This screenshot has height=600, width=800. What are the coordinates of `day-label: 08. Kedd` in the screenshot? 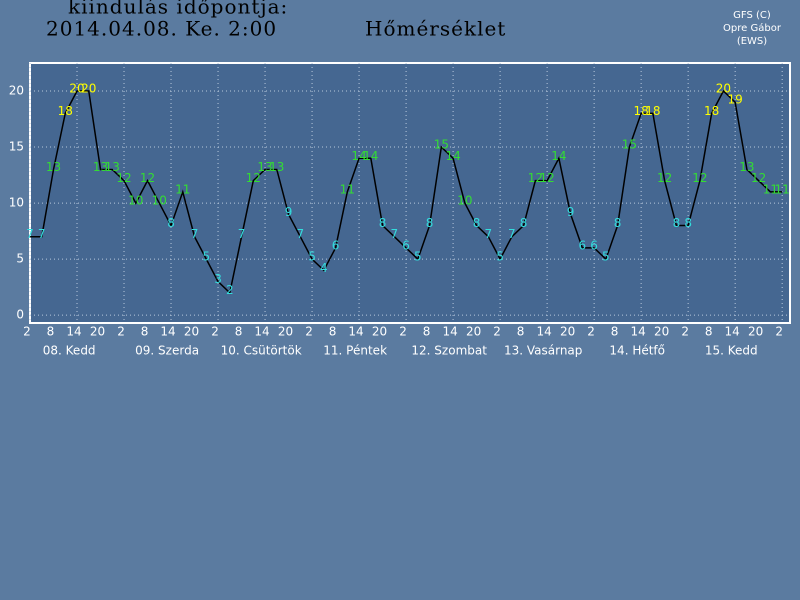 It's located at (69, 351).